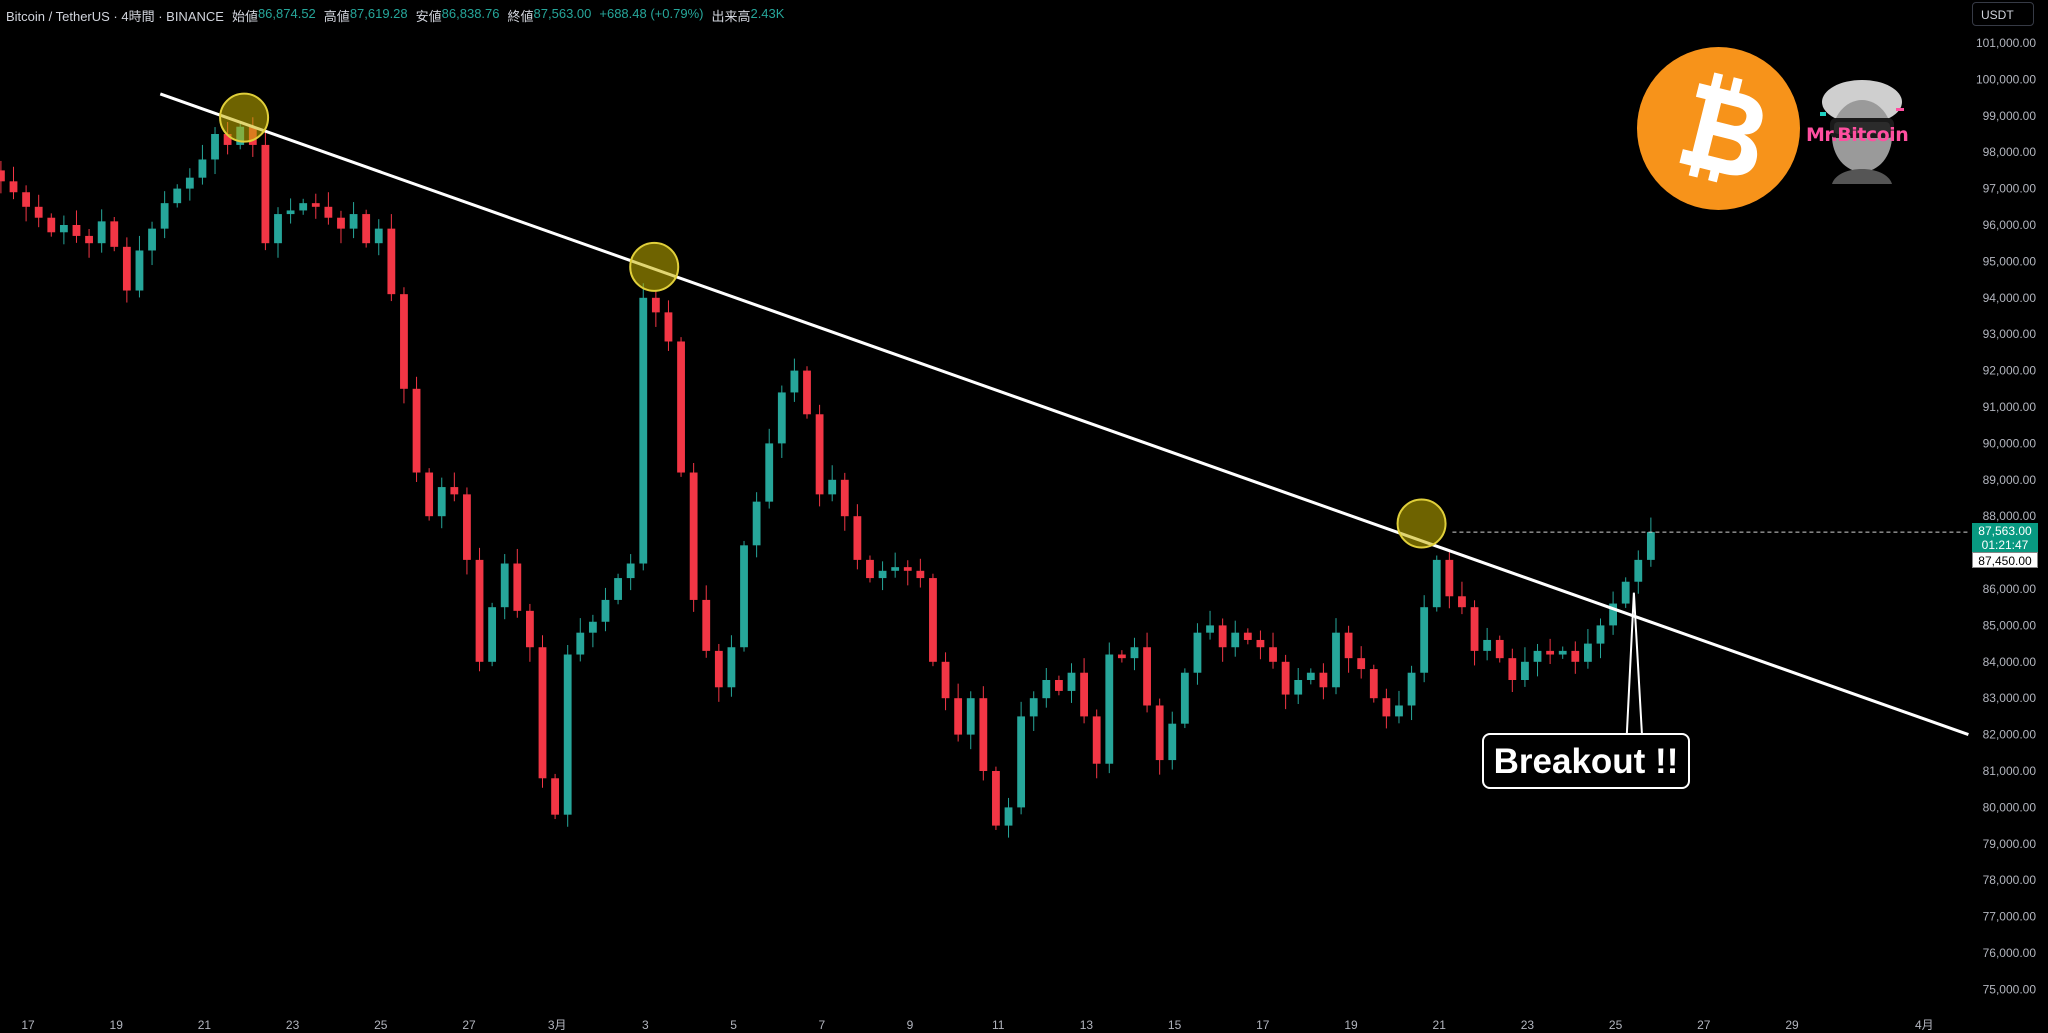 Image resolution: width=2048 pixels, height=1033 pixels. What do you see at coordinates (821, 1025) in the screenshot?
I see `x-tick-label: 7` at bounding box center [821, 1025].